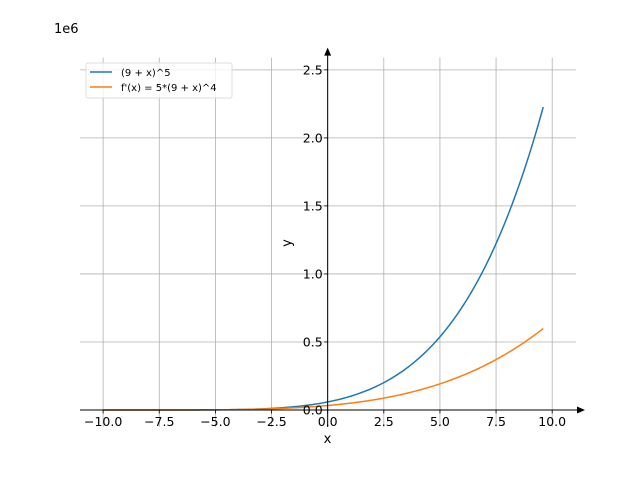 The image size is (640, 480). Describe the element at coordinates (159, 421) in the screenshot. I see `x-tick-label: −7.5` at that location.